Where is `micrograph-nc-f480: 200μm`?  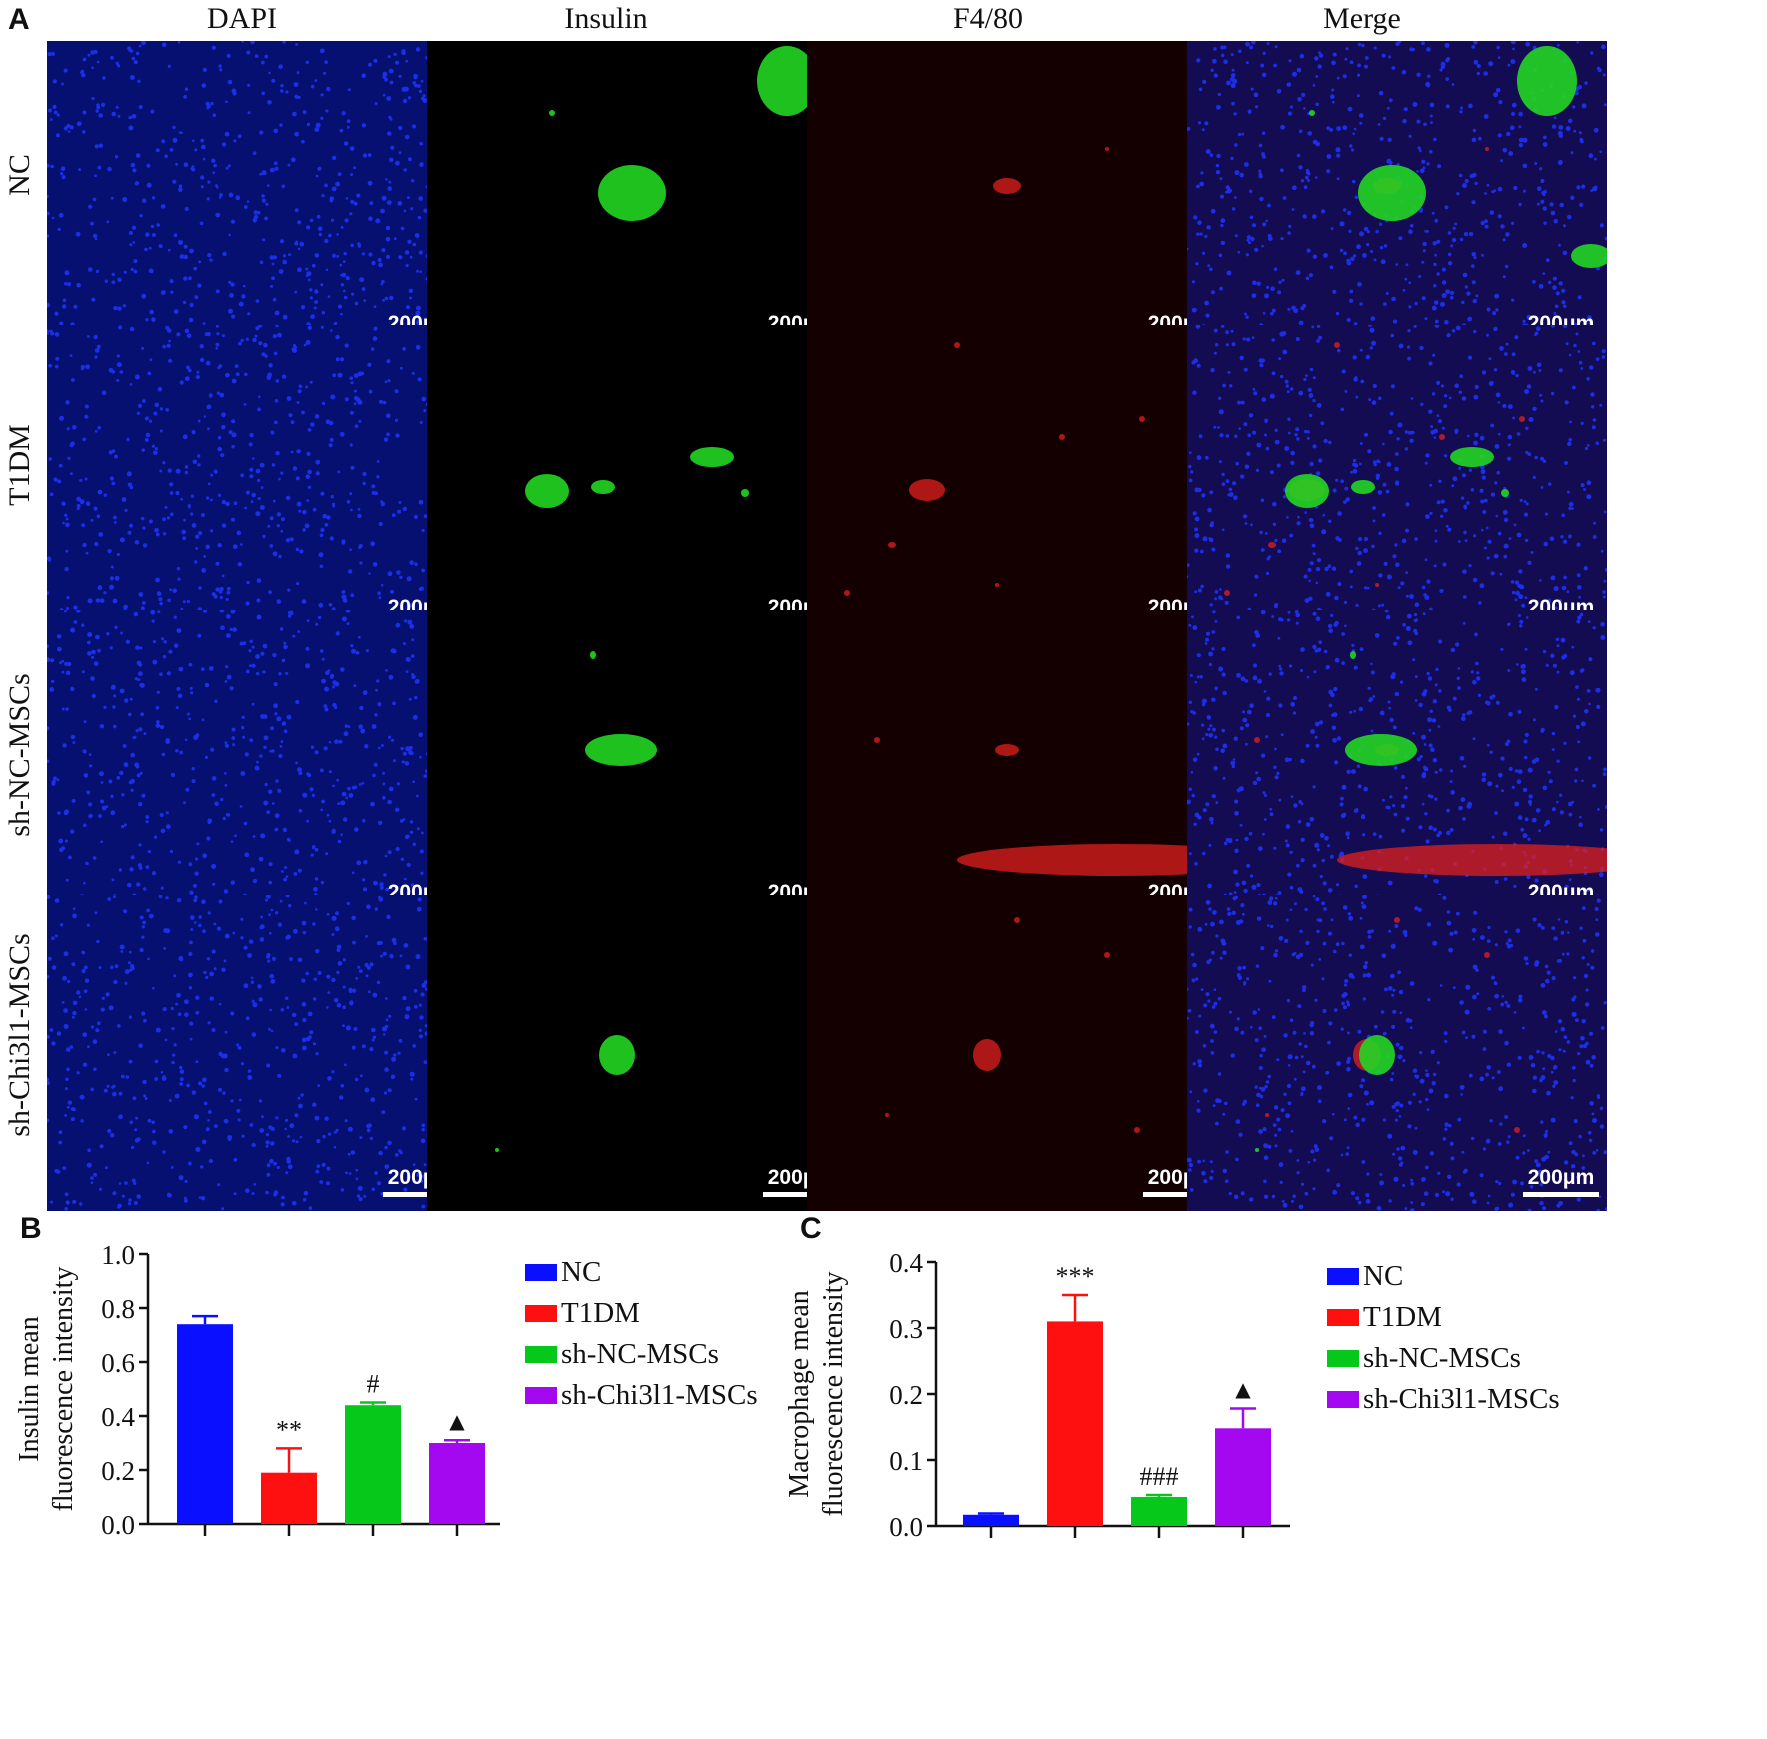 micrograph-nc-f480: 200μm is located at coordinates (1017, 199).